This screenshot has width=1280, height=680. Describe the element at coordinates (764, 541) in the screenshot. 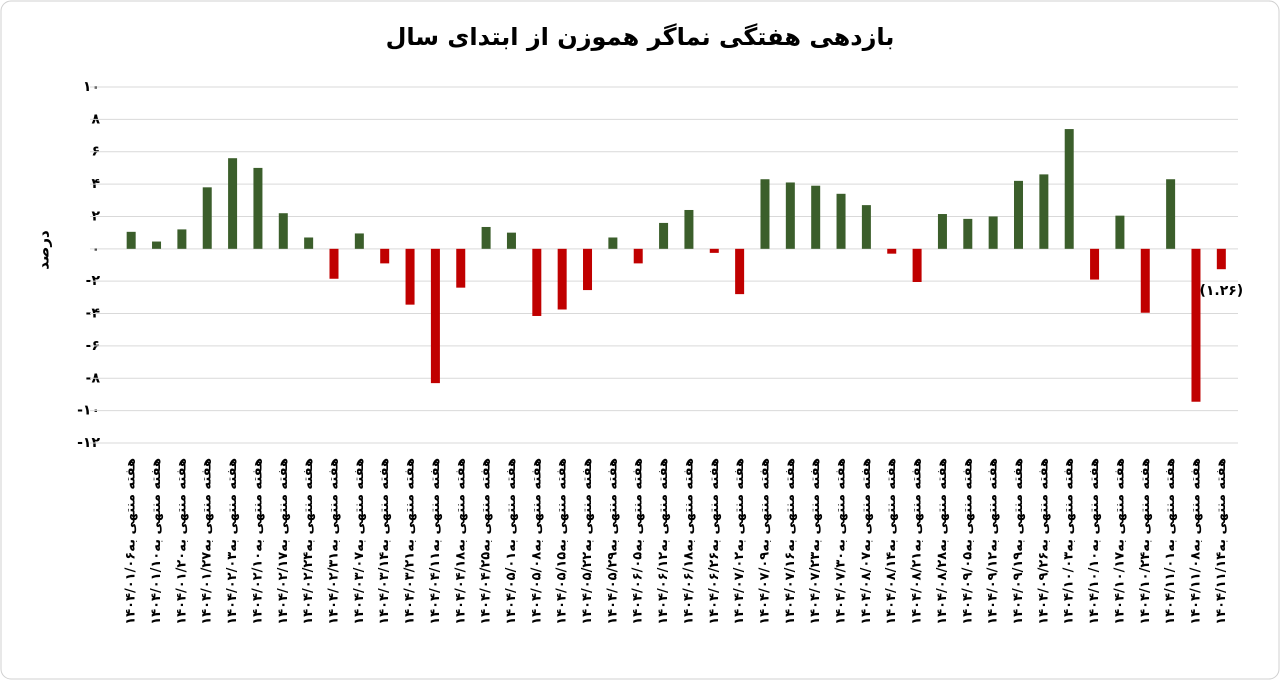

I see `x-tick-label: هفته منتهی به۱۴۰۴/۰۷/۰۹` at that location.